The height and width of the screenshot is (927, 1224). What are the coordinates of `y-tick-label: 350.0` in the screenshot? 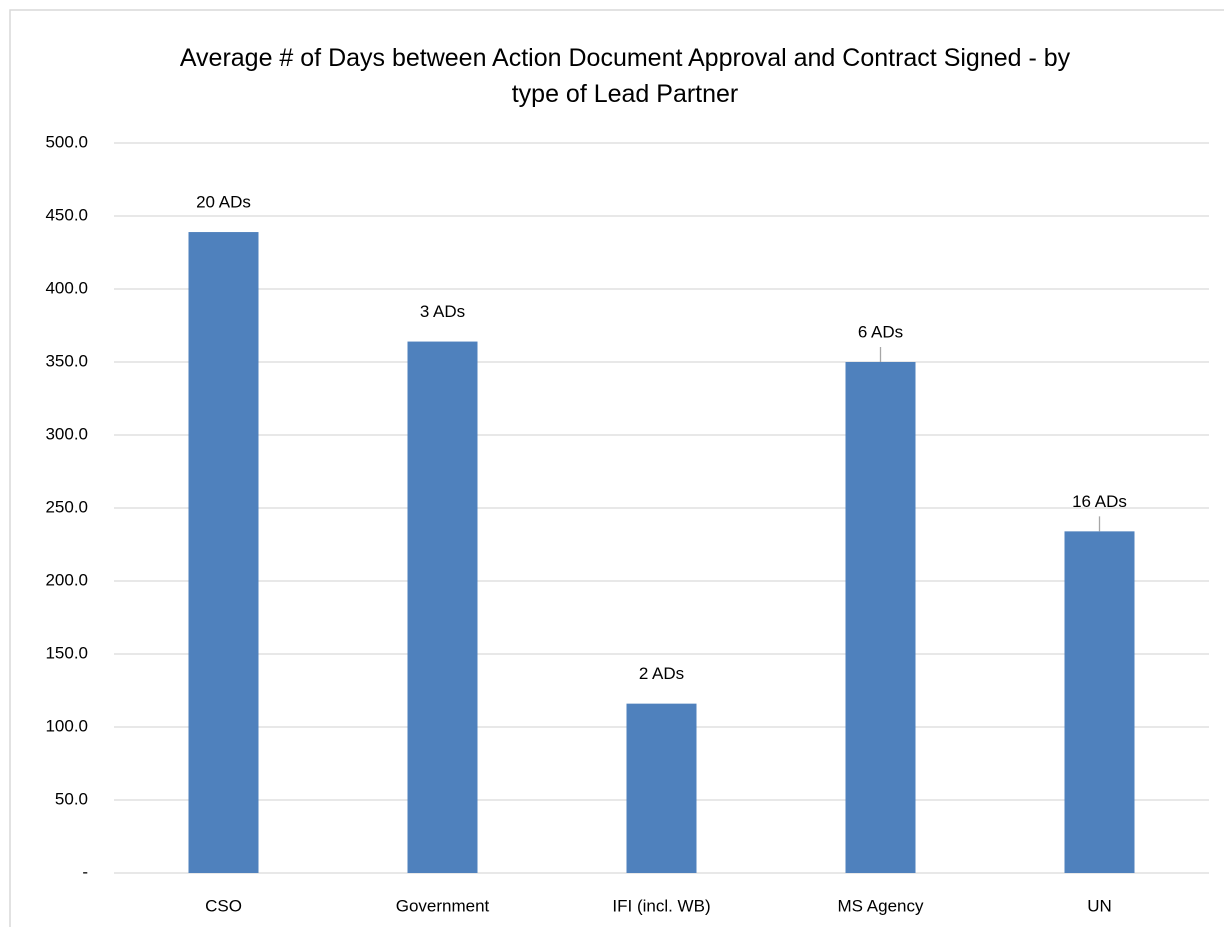 It's located at (66, 360).